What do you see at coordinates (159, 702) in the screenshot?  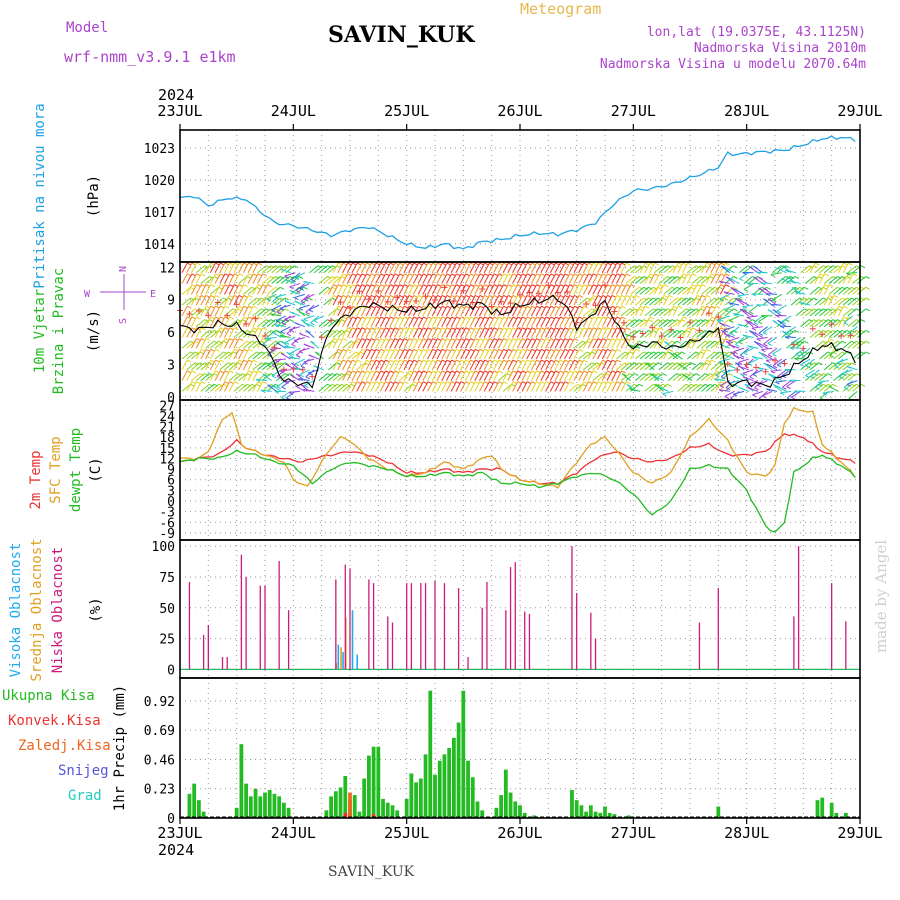 I see `precip-tick-label: 0.92` at bounding box center [159, 702].